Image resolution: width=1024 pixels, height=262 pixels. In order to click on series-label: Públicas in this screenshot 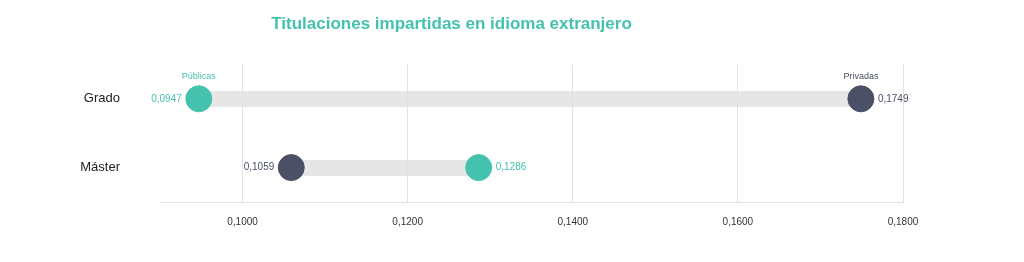, I will do `click(199, 76)`.